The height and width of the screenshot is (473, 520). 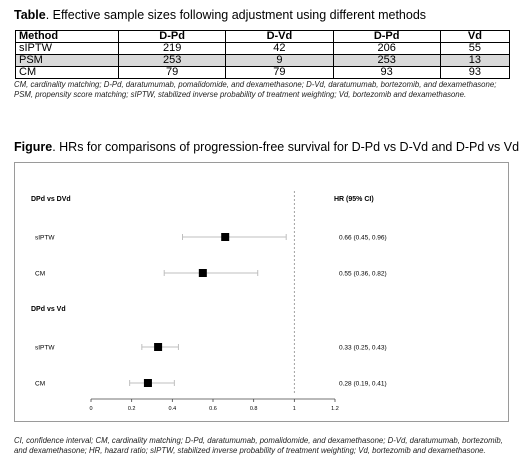 I want to click on table-cell: sIPTW, so click(x=67, y=48).